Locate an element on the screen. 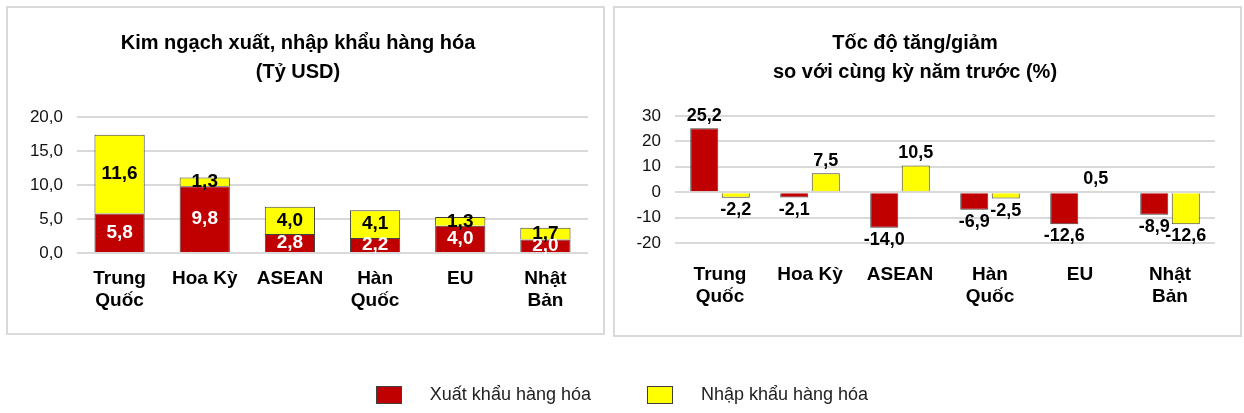 The height and width of the screenshot is (413, 1244). data-label: -2,2 is located at coordinates (736, 208).